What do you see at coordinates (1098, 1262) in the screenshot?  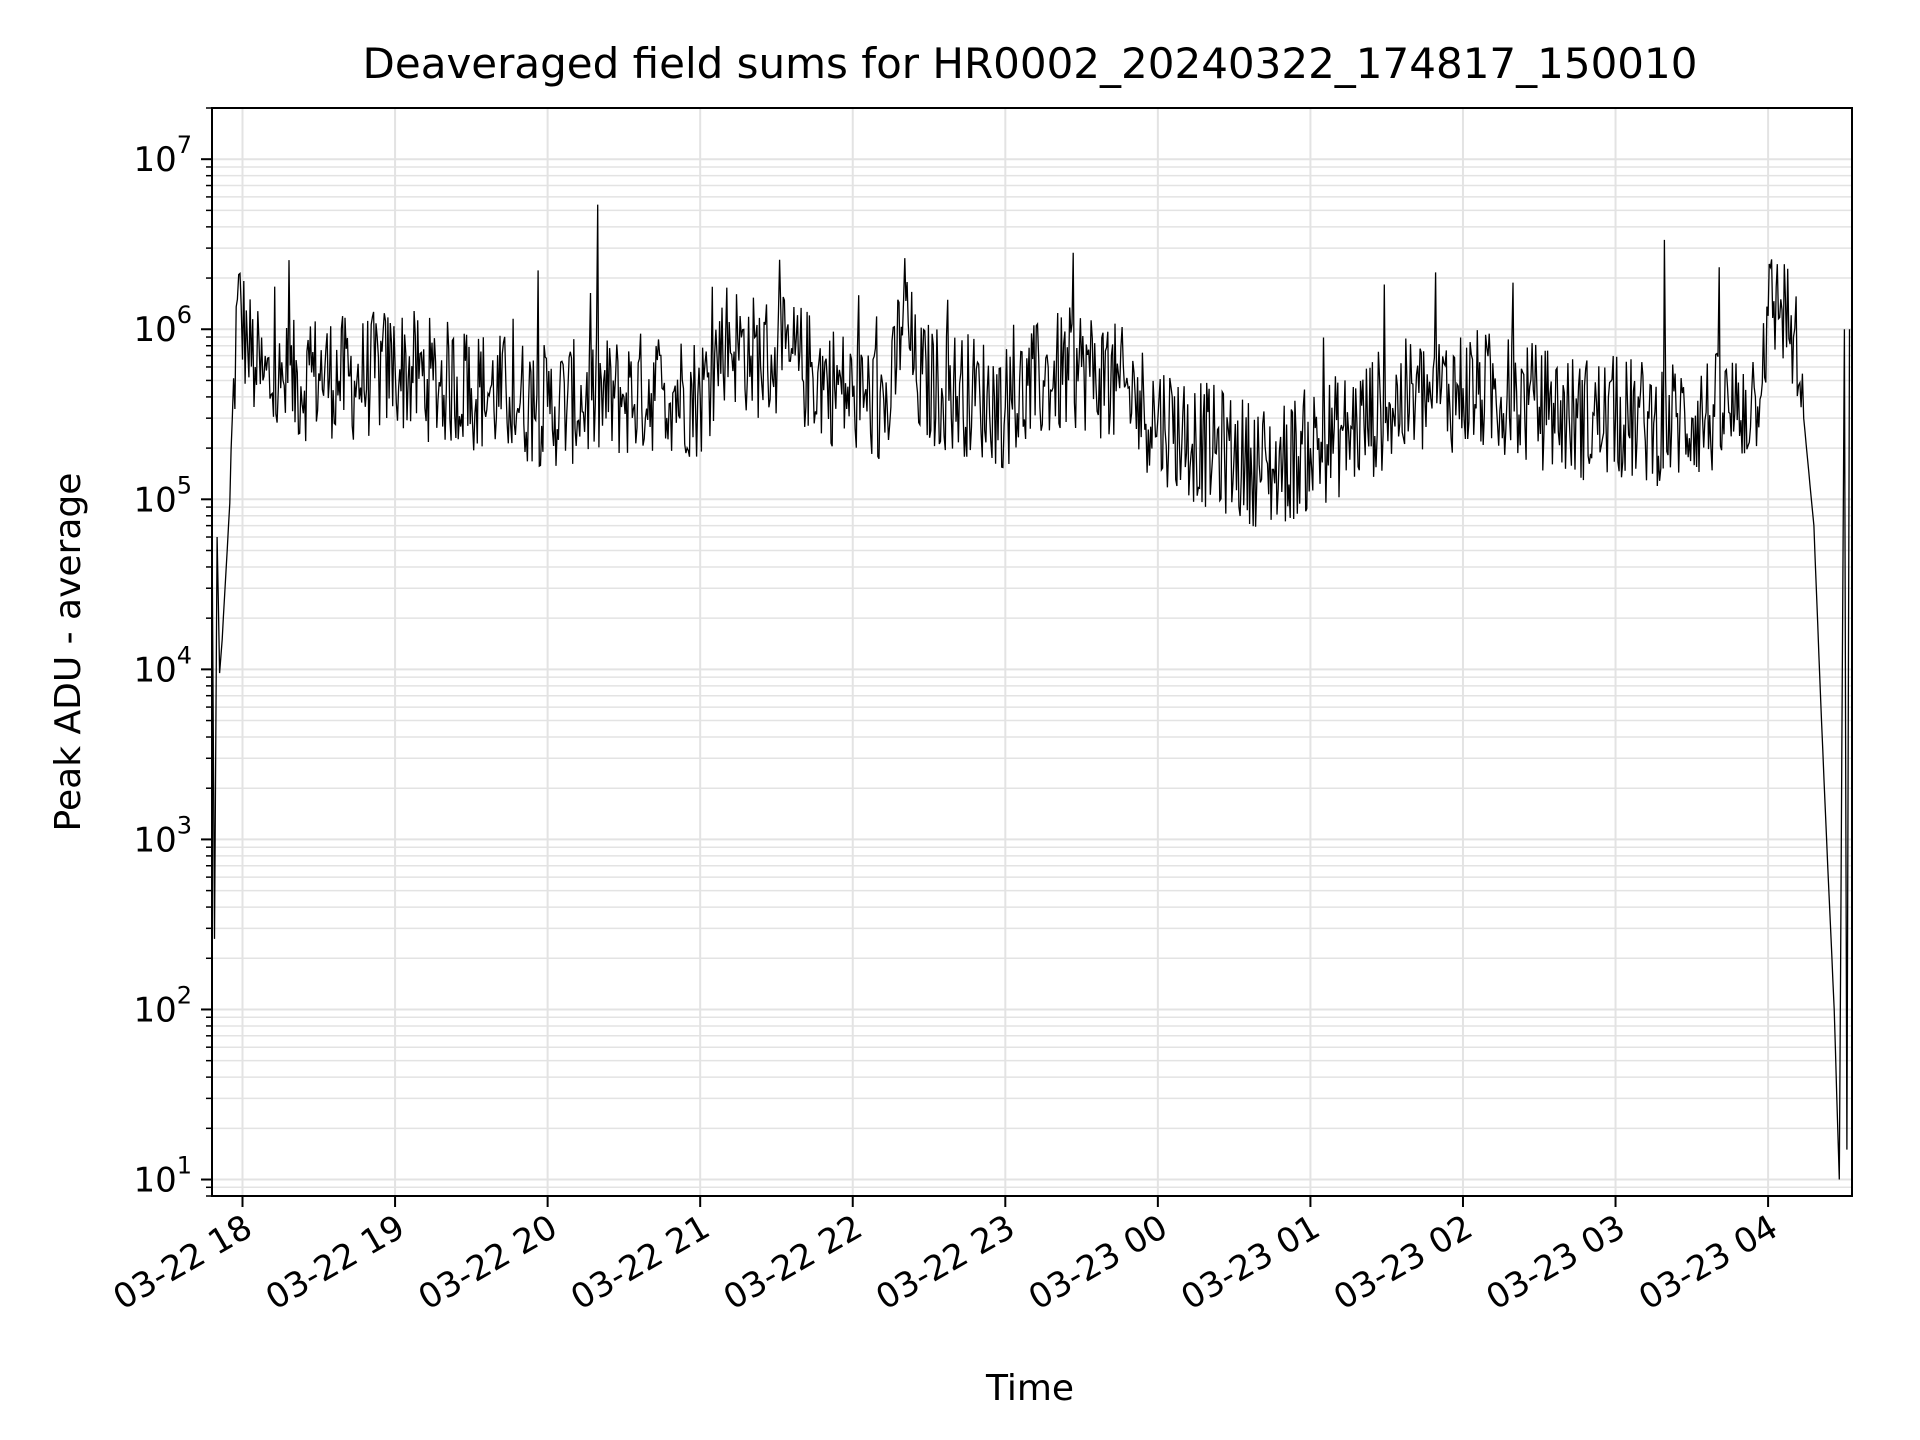 I see `x-tick-label: 03-23 00` at bounding box center [1098, 1262].